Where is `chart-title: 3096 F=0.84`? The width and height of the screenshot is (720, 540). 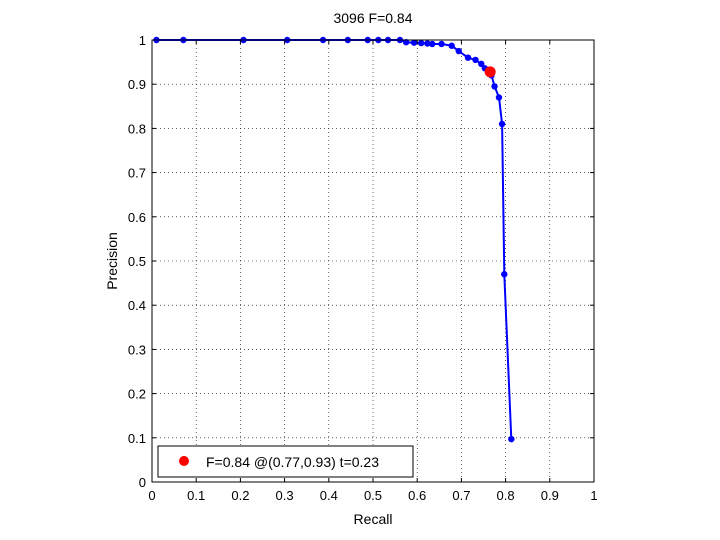 chart-title: 3096 F=0.84 is located at coordinates (372, 18).